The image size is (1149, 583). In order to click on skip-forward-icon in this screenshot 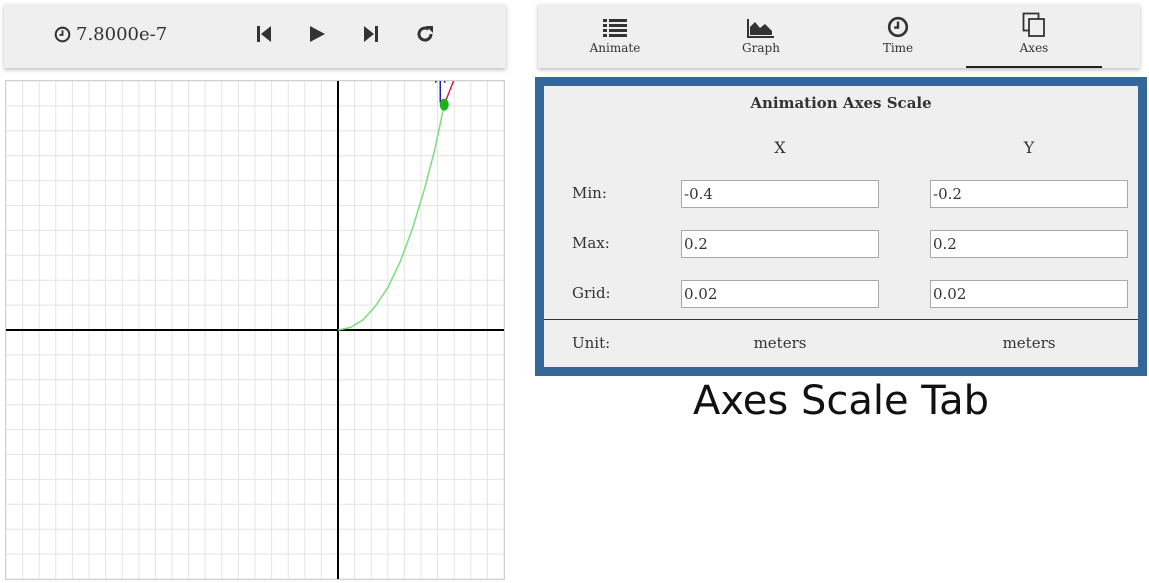, I will do `click(371, 34)`.